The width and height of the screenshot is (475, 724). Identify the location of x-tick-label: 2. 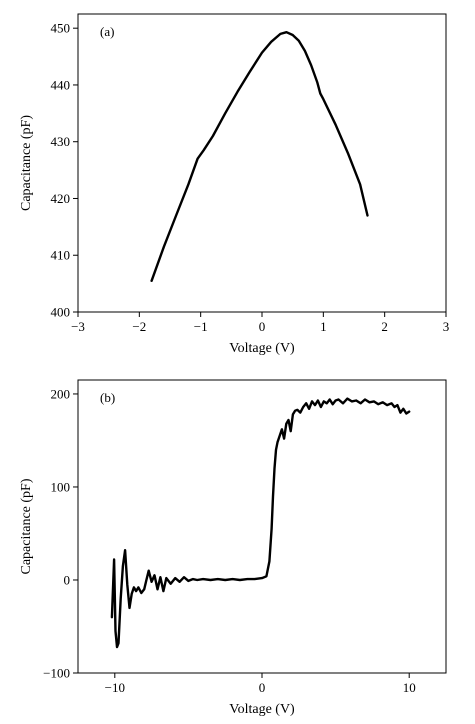
(384, 326).